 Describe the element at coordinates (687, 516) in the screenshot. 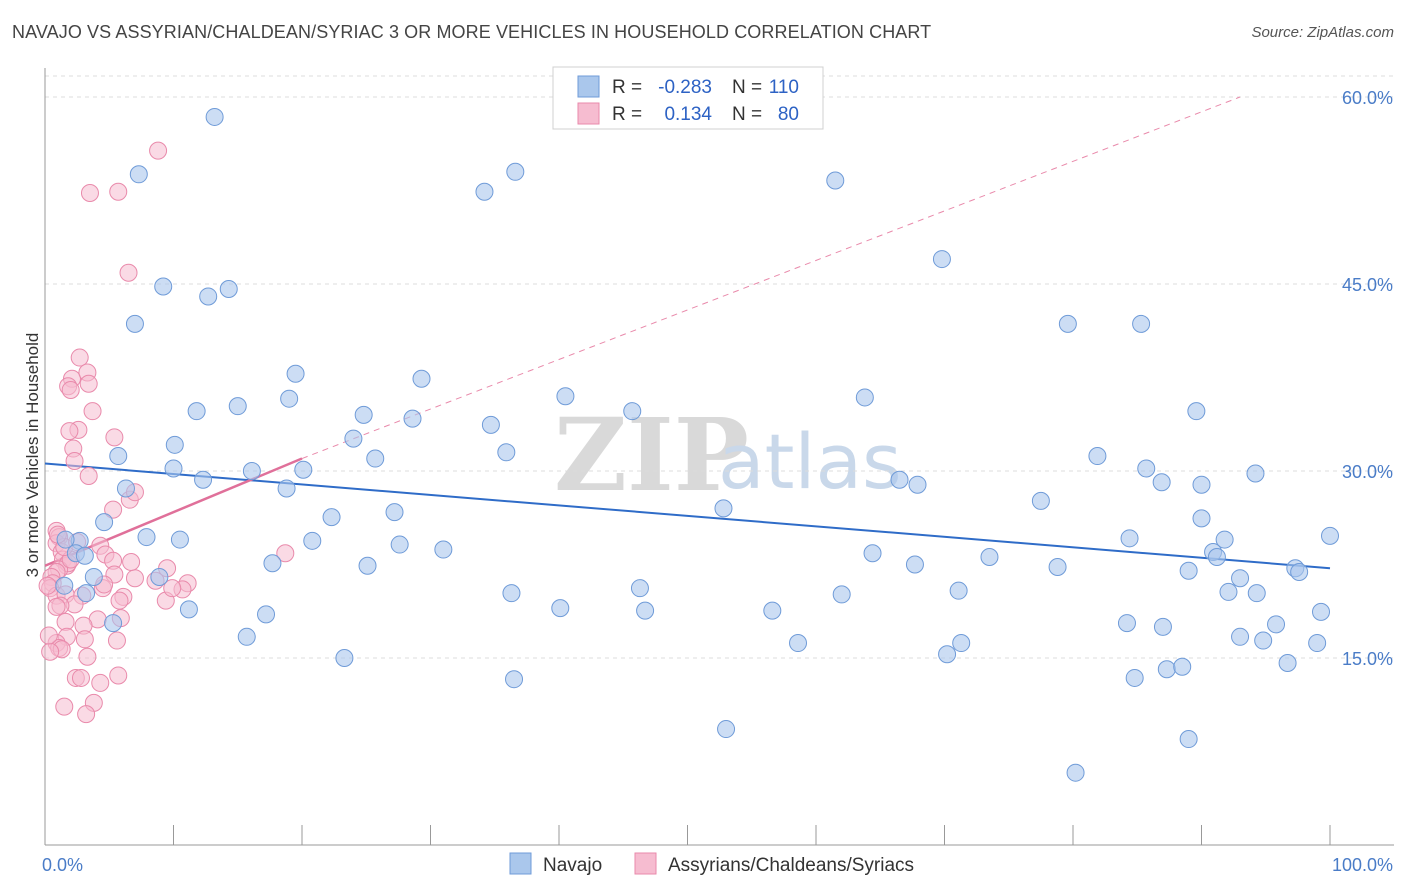

I see `trend-line-navajo` at that location.